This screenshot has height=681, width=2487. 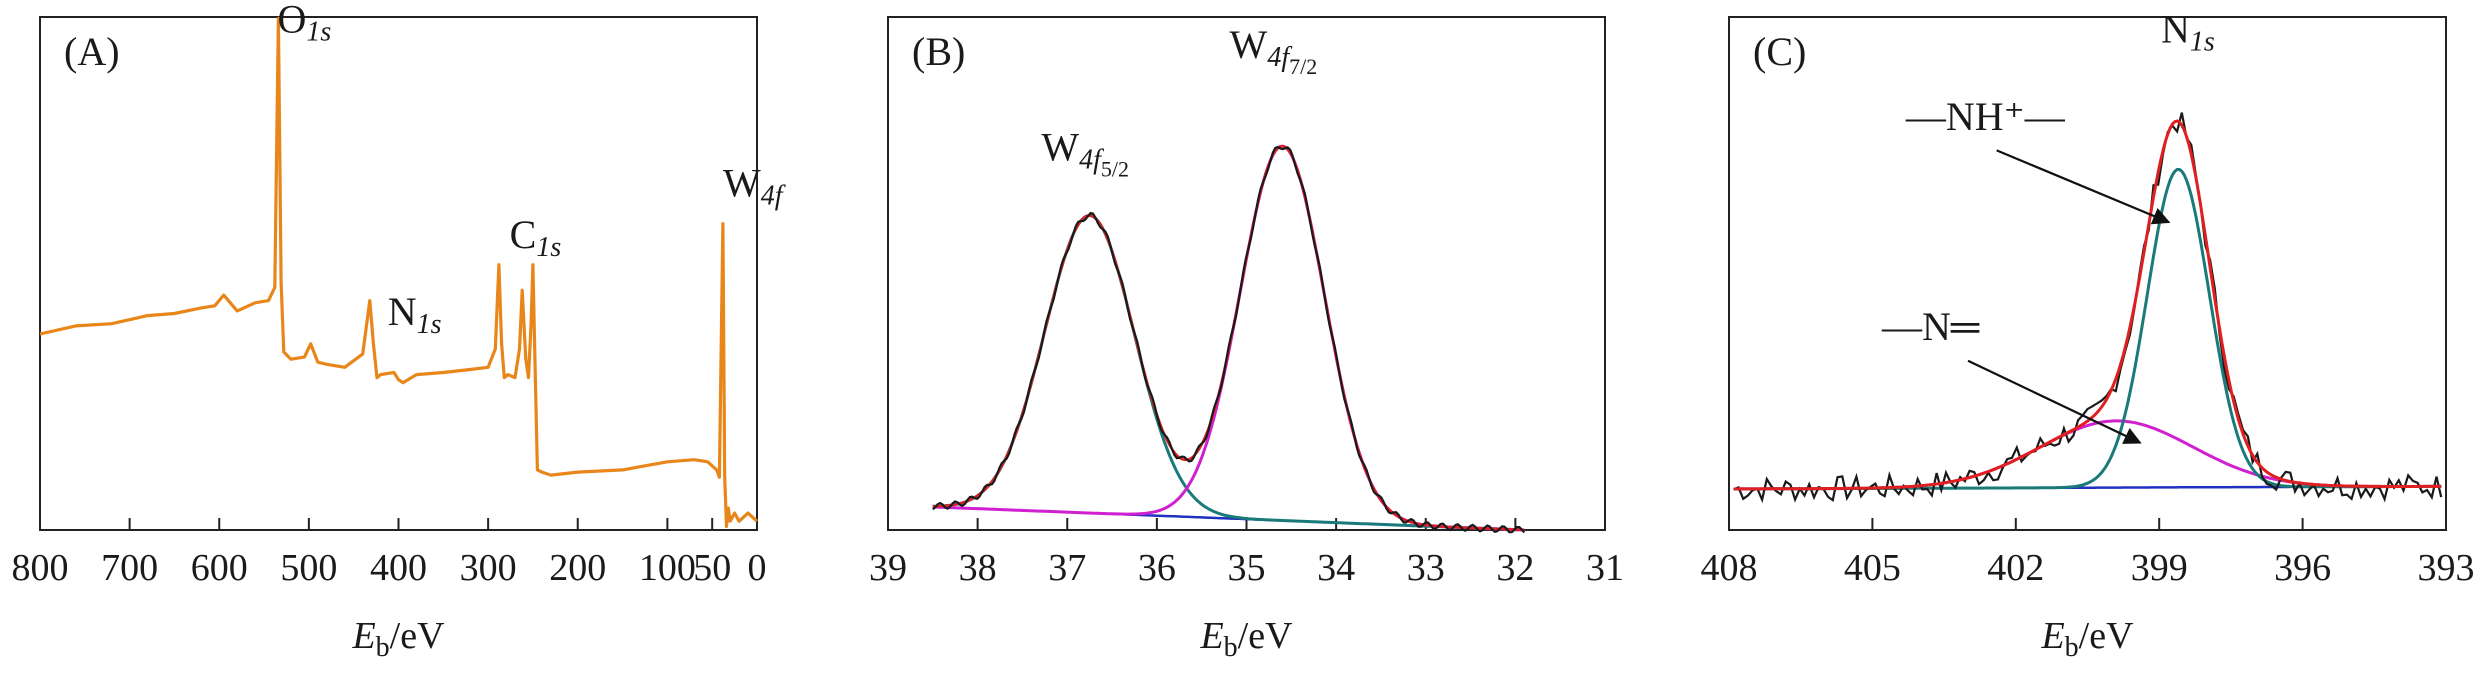 What do you see at coordinates (2054, 401) in the screenshot?
I see `n-double-bond-arrow` at bounding box center [2054, 401].